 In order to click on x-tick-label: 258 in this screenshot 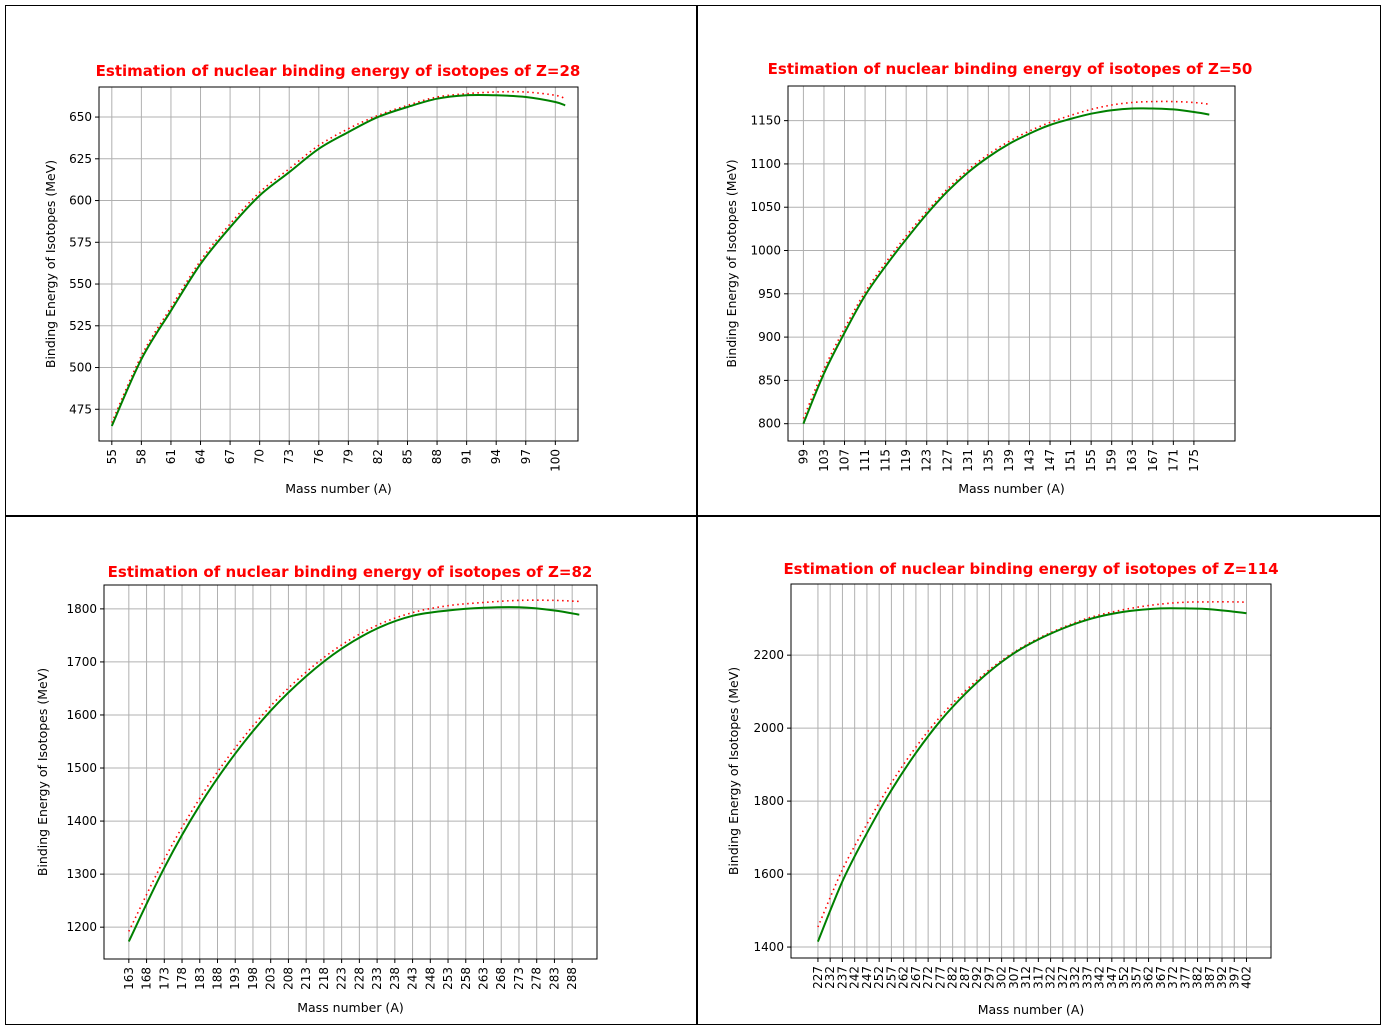, I will do `click(466, 978)`.